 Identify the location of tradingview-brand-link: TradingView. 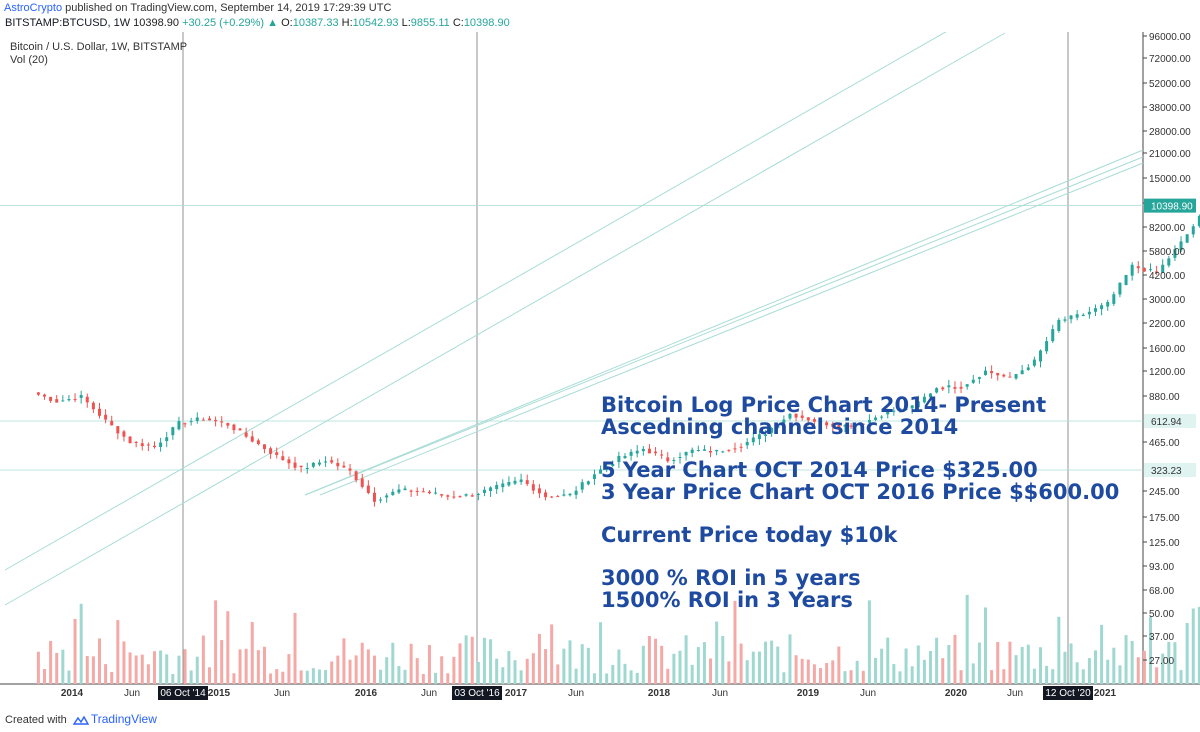
(123, 719).